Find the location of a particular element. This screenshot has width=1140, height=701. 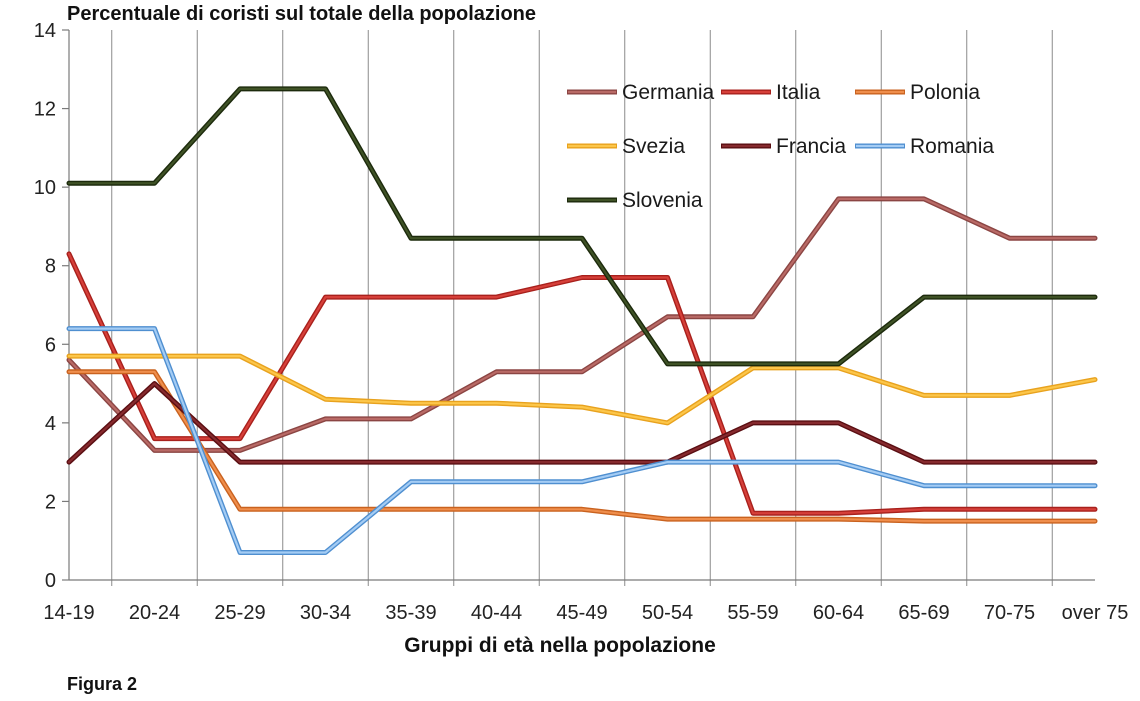

legend-item-slovenia: Slovenia is located at coordinates (635, 200).